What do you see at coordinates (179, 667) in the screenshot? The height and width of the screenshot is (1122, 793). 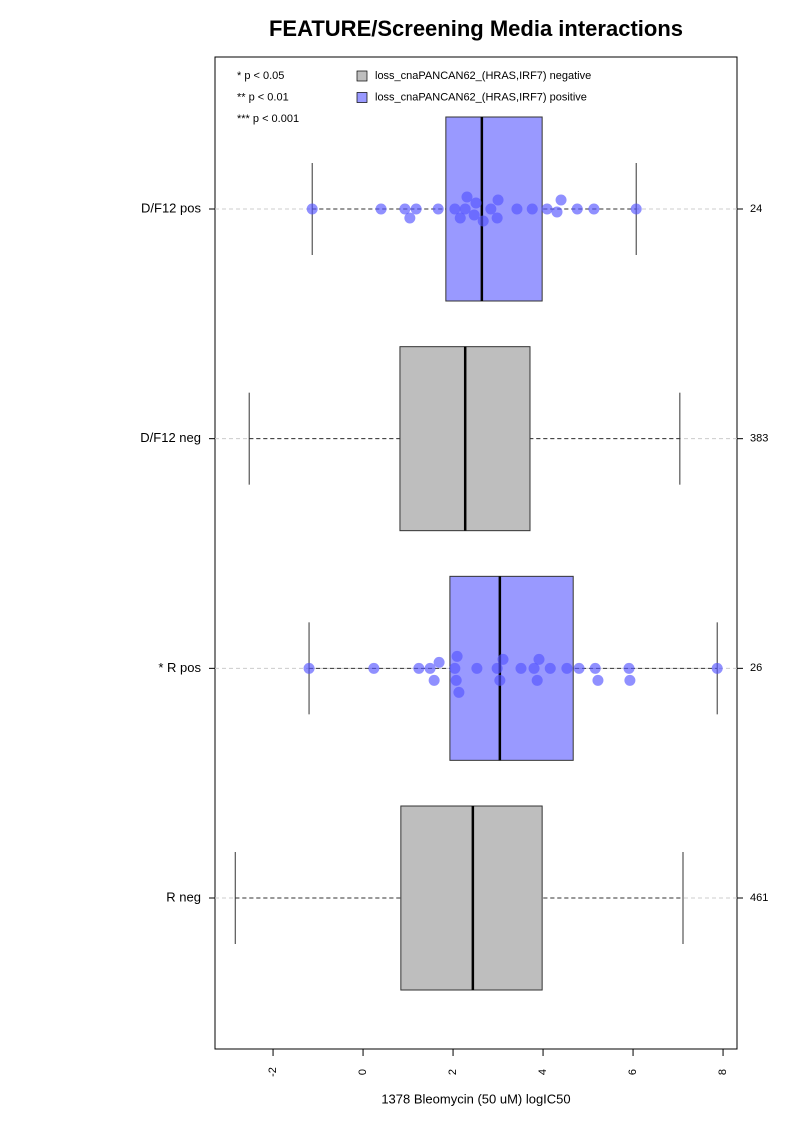 I see `y-tick-label: * R pos` at bounding box center [179, 667].